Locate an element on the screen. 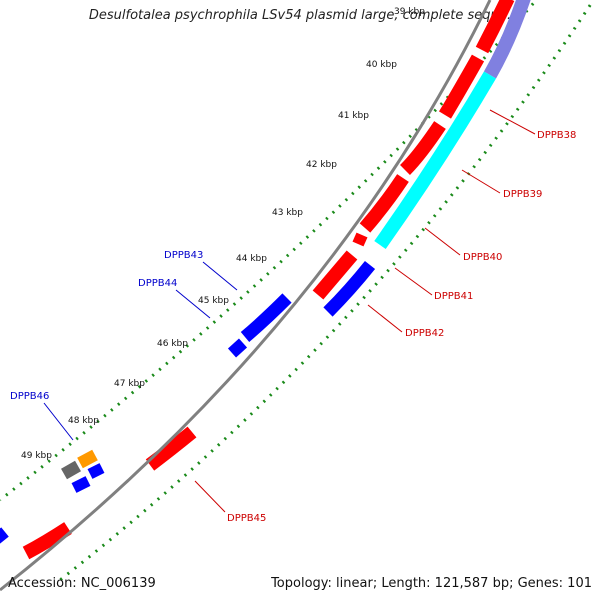 The width and height of the screenshot is (600, 600). gene-label-DPPB38: DPPB38 is located at coordinates (556, 135).